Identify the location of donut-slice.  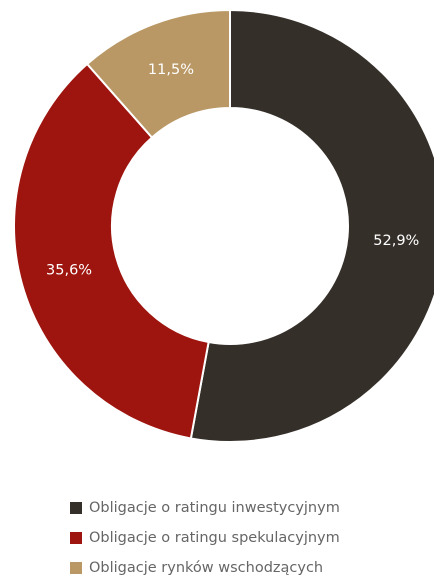
(158, 73).